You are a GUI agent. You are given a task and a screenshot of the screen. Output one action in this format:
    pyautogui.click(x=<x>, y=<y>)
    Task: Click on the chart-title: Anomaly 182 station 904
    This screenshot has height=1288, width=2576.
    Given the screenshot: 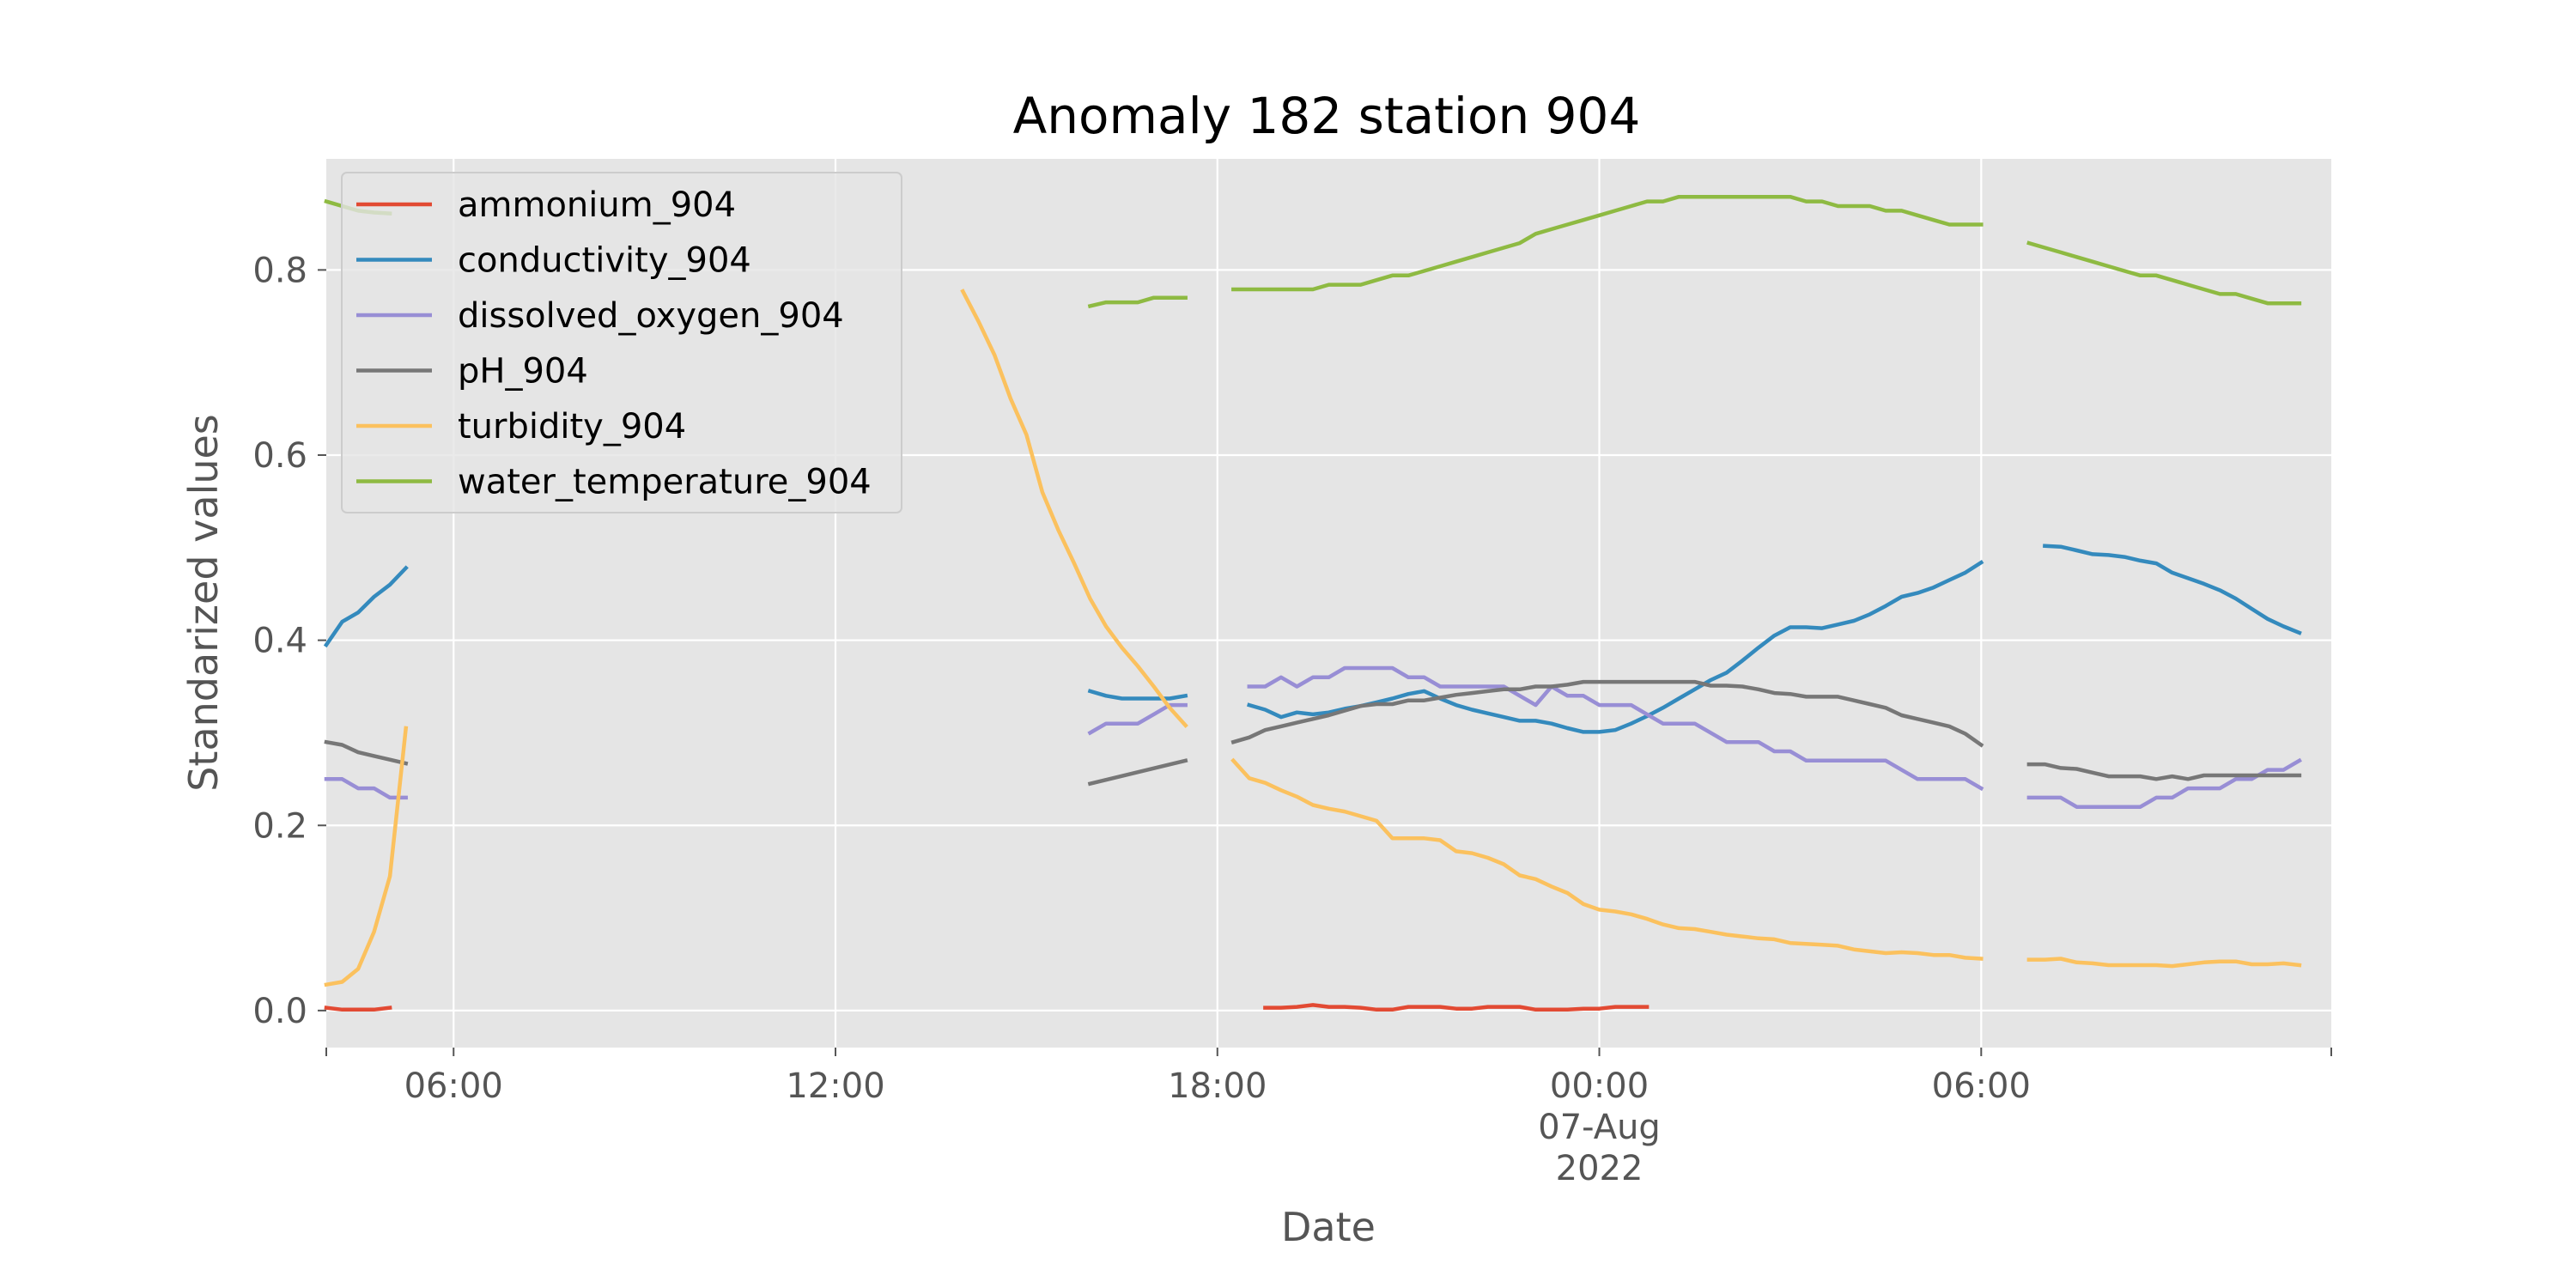 What is the action you would take?
    pyautogui.click(x=1327, y=116)
    